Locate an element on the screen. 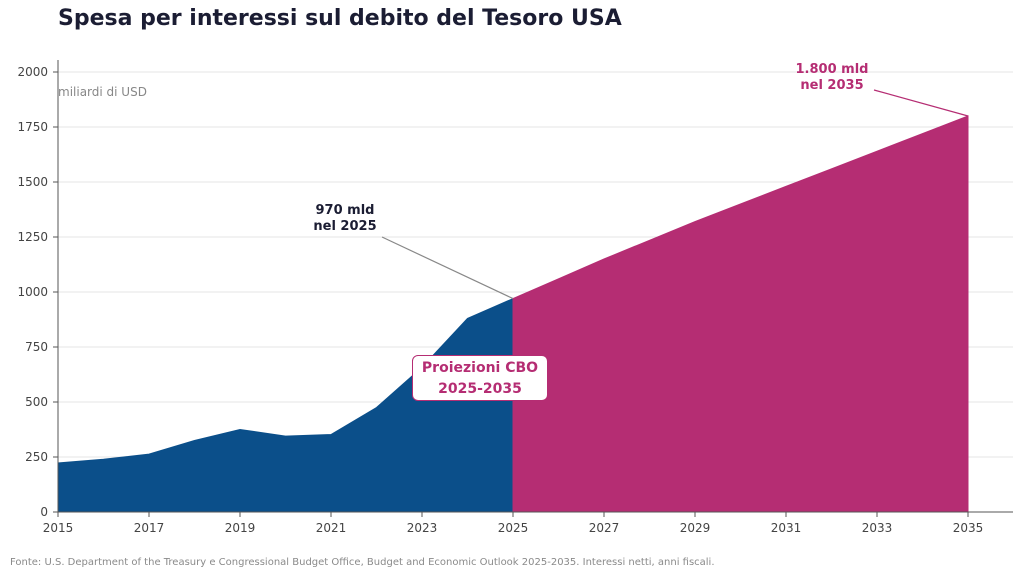 This screenshot has width=1024, height=579. x-tick-label: 2021 is located at coordinates (331, 528).